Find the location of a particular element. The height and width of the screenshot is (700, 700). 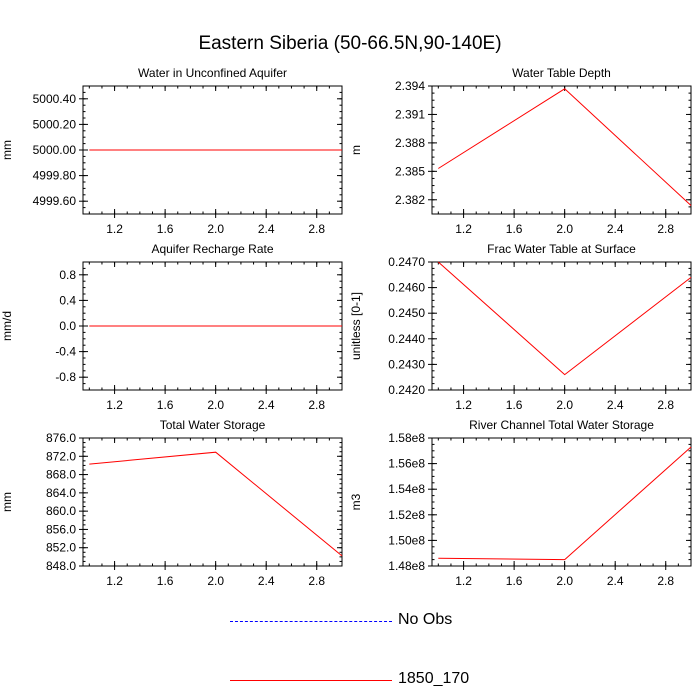

y-tick-label: 860.0 is located at coordinates (61, 511).